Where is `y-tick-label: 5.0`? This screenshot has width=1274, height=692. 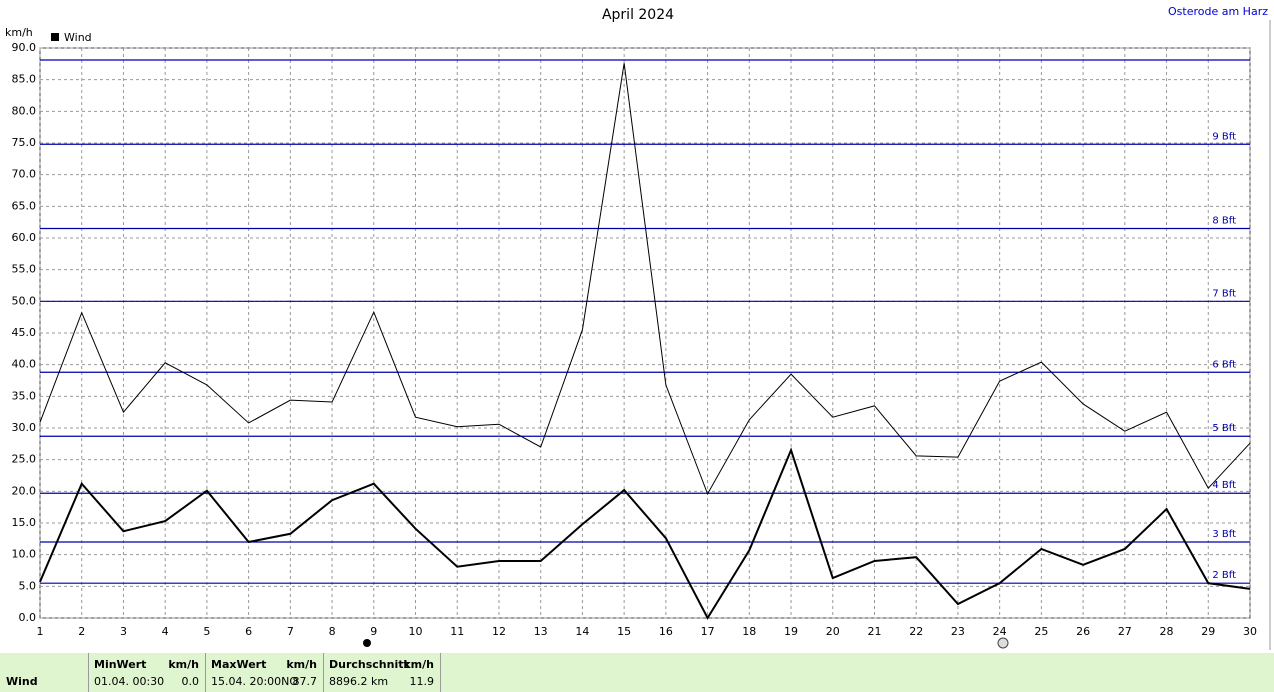
y-tick-label: 5.0 is located at coordinates (28, 585).